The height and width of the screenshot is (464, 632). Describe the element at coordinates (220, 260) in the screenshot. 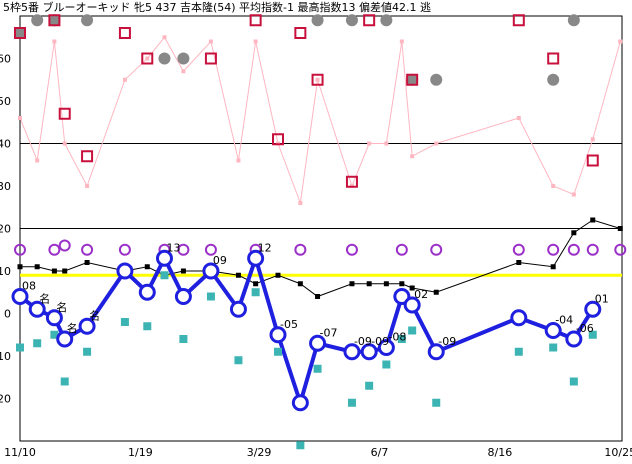

I see `data-label: 09` at that location.